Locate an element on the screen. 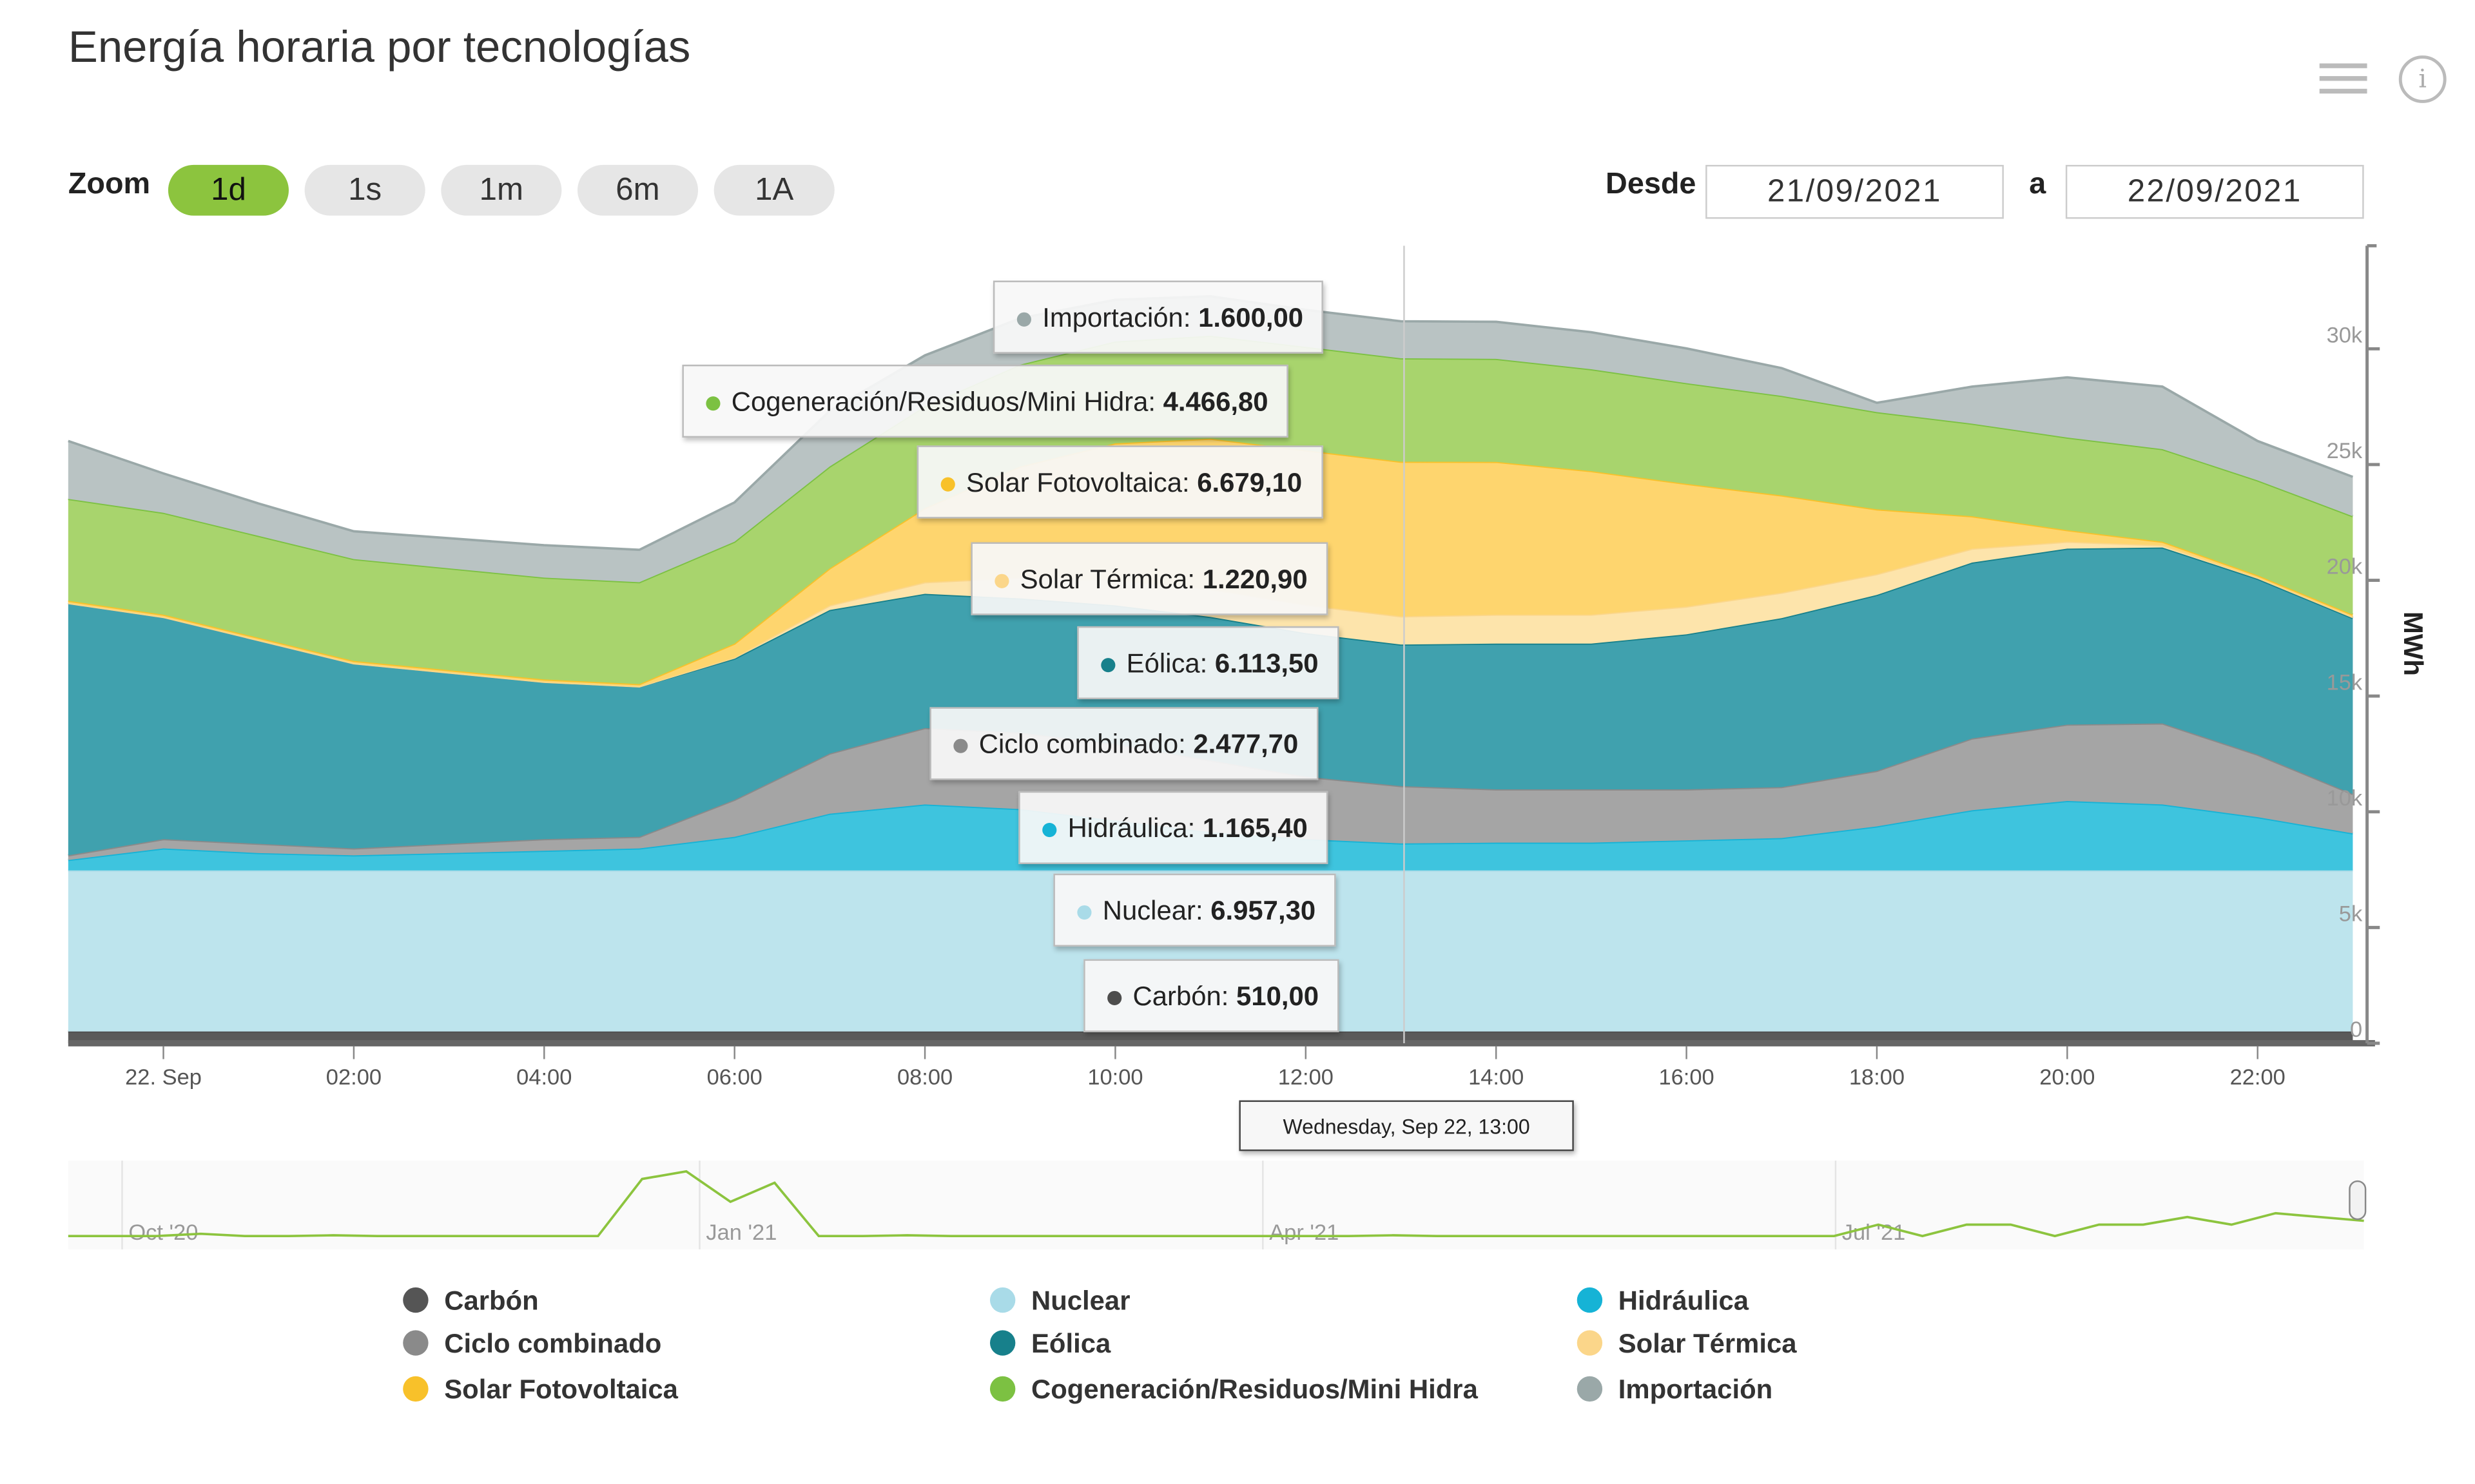 Image resolution: width=2475 pixels, height=1484 pixels. zoom-6m-button: 6m is located at coordinates (638, 190).